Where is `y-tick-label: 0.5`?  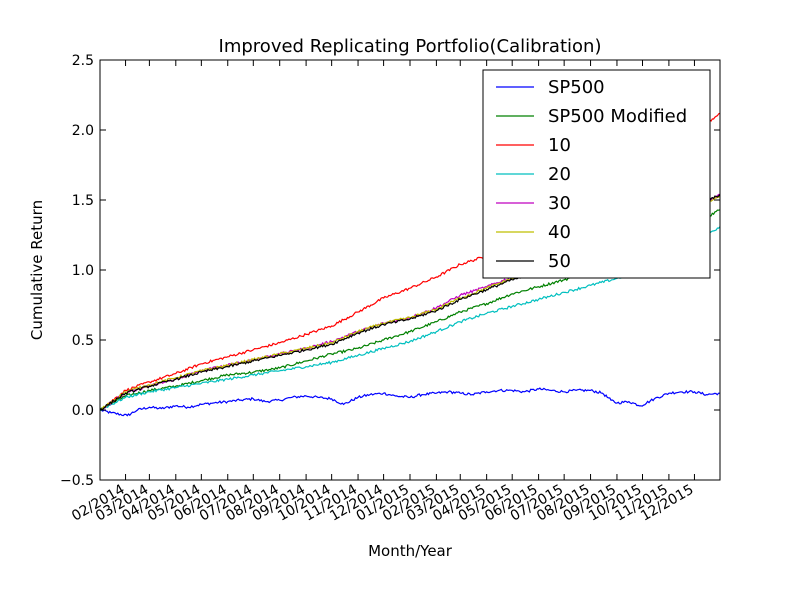 y-tick-label: 0.5 is located at coordinates (83, 341).